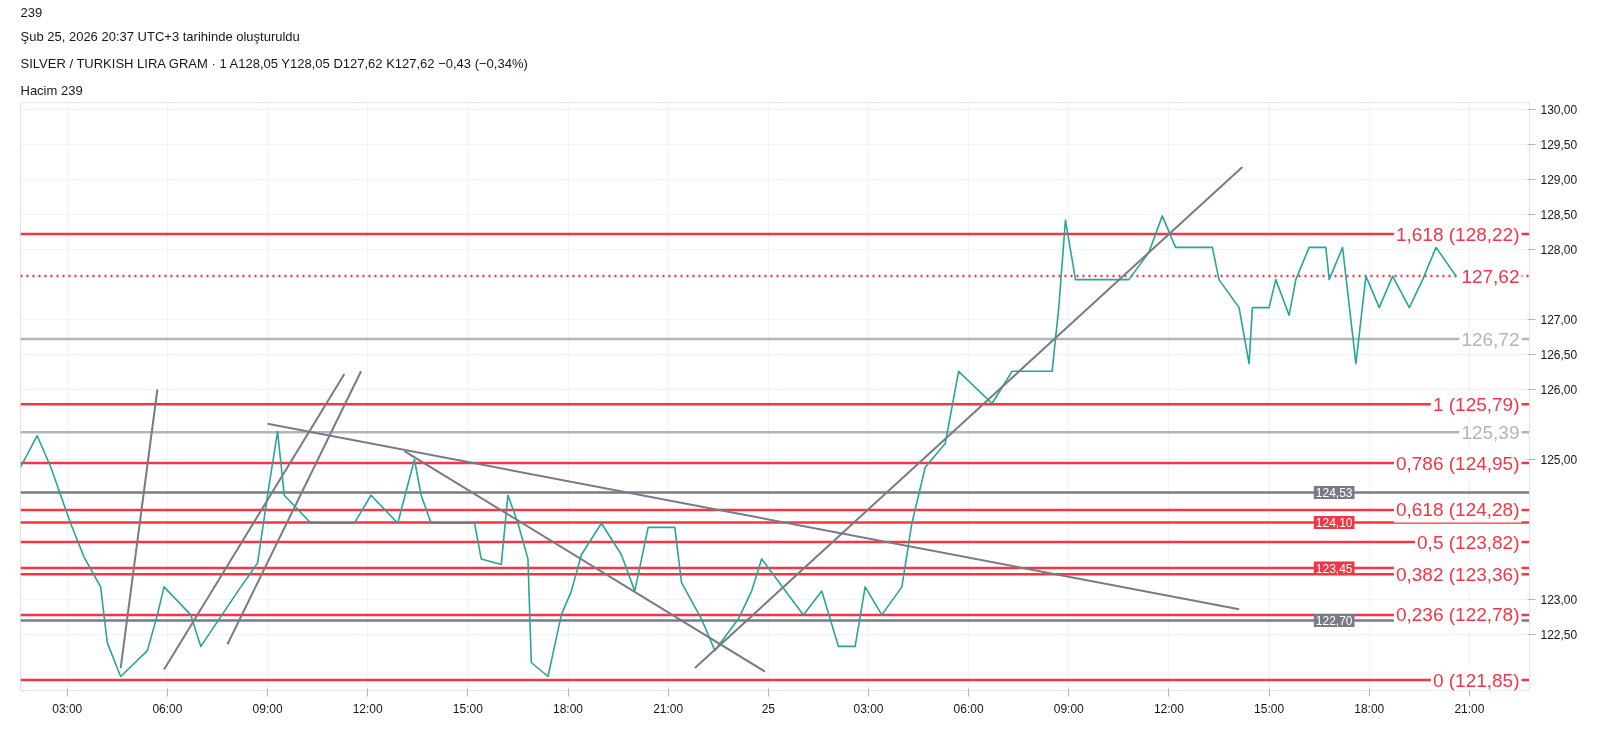 Image resolution: width=1600 pixels, height=750 pixels. Describe the element at coordinates (1457, 510) in the screenshot. I see `ref-line-label: 0,618 (124,28)` at that location.